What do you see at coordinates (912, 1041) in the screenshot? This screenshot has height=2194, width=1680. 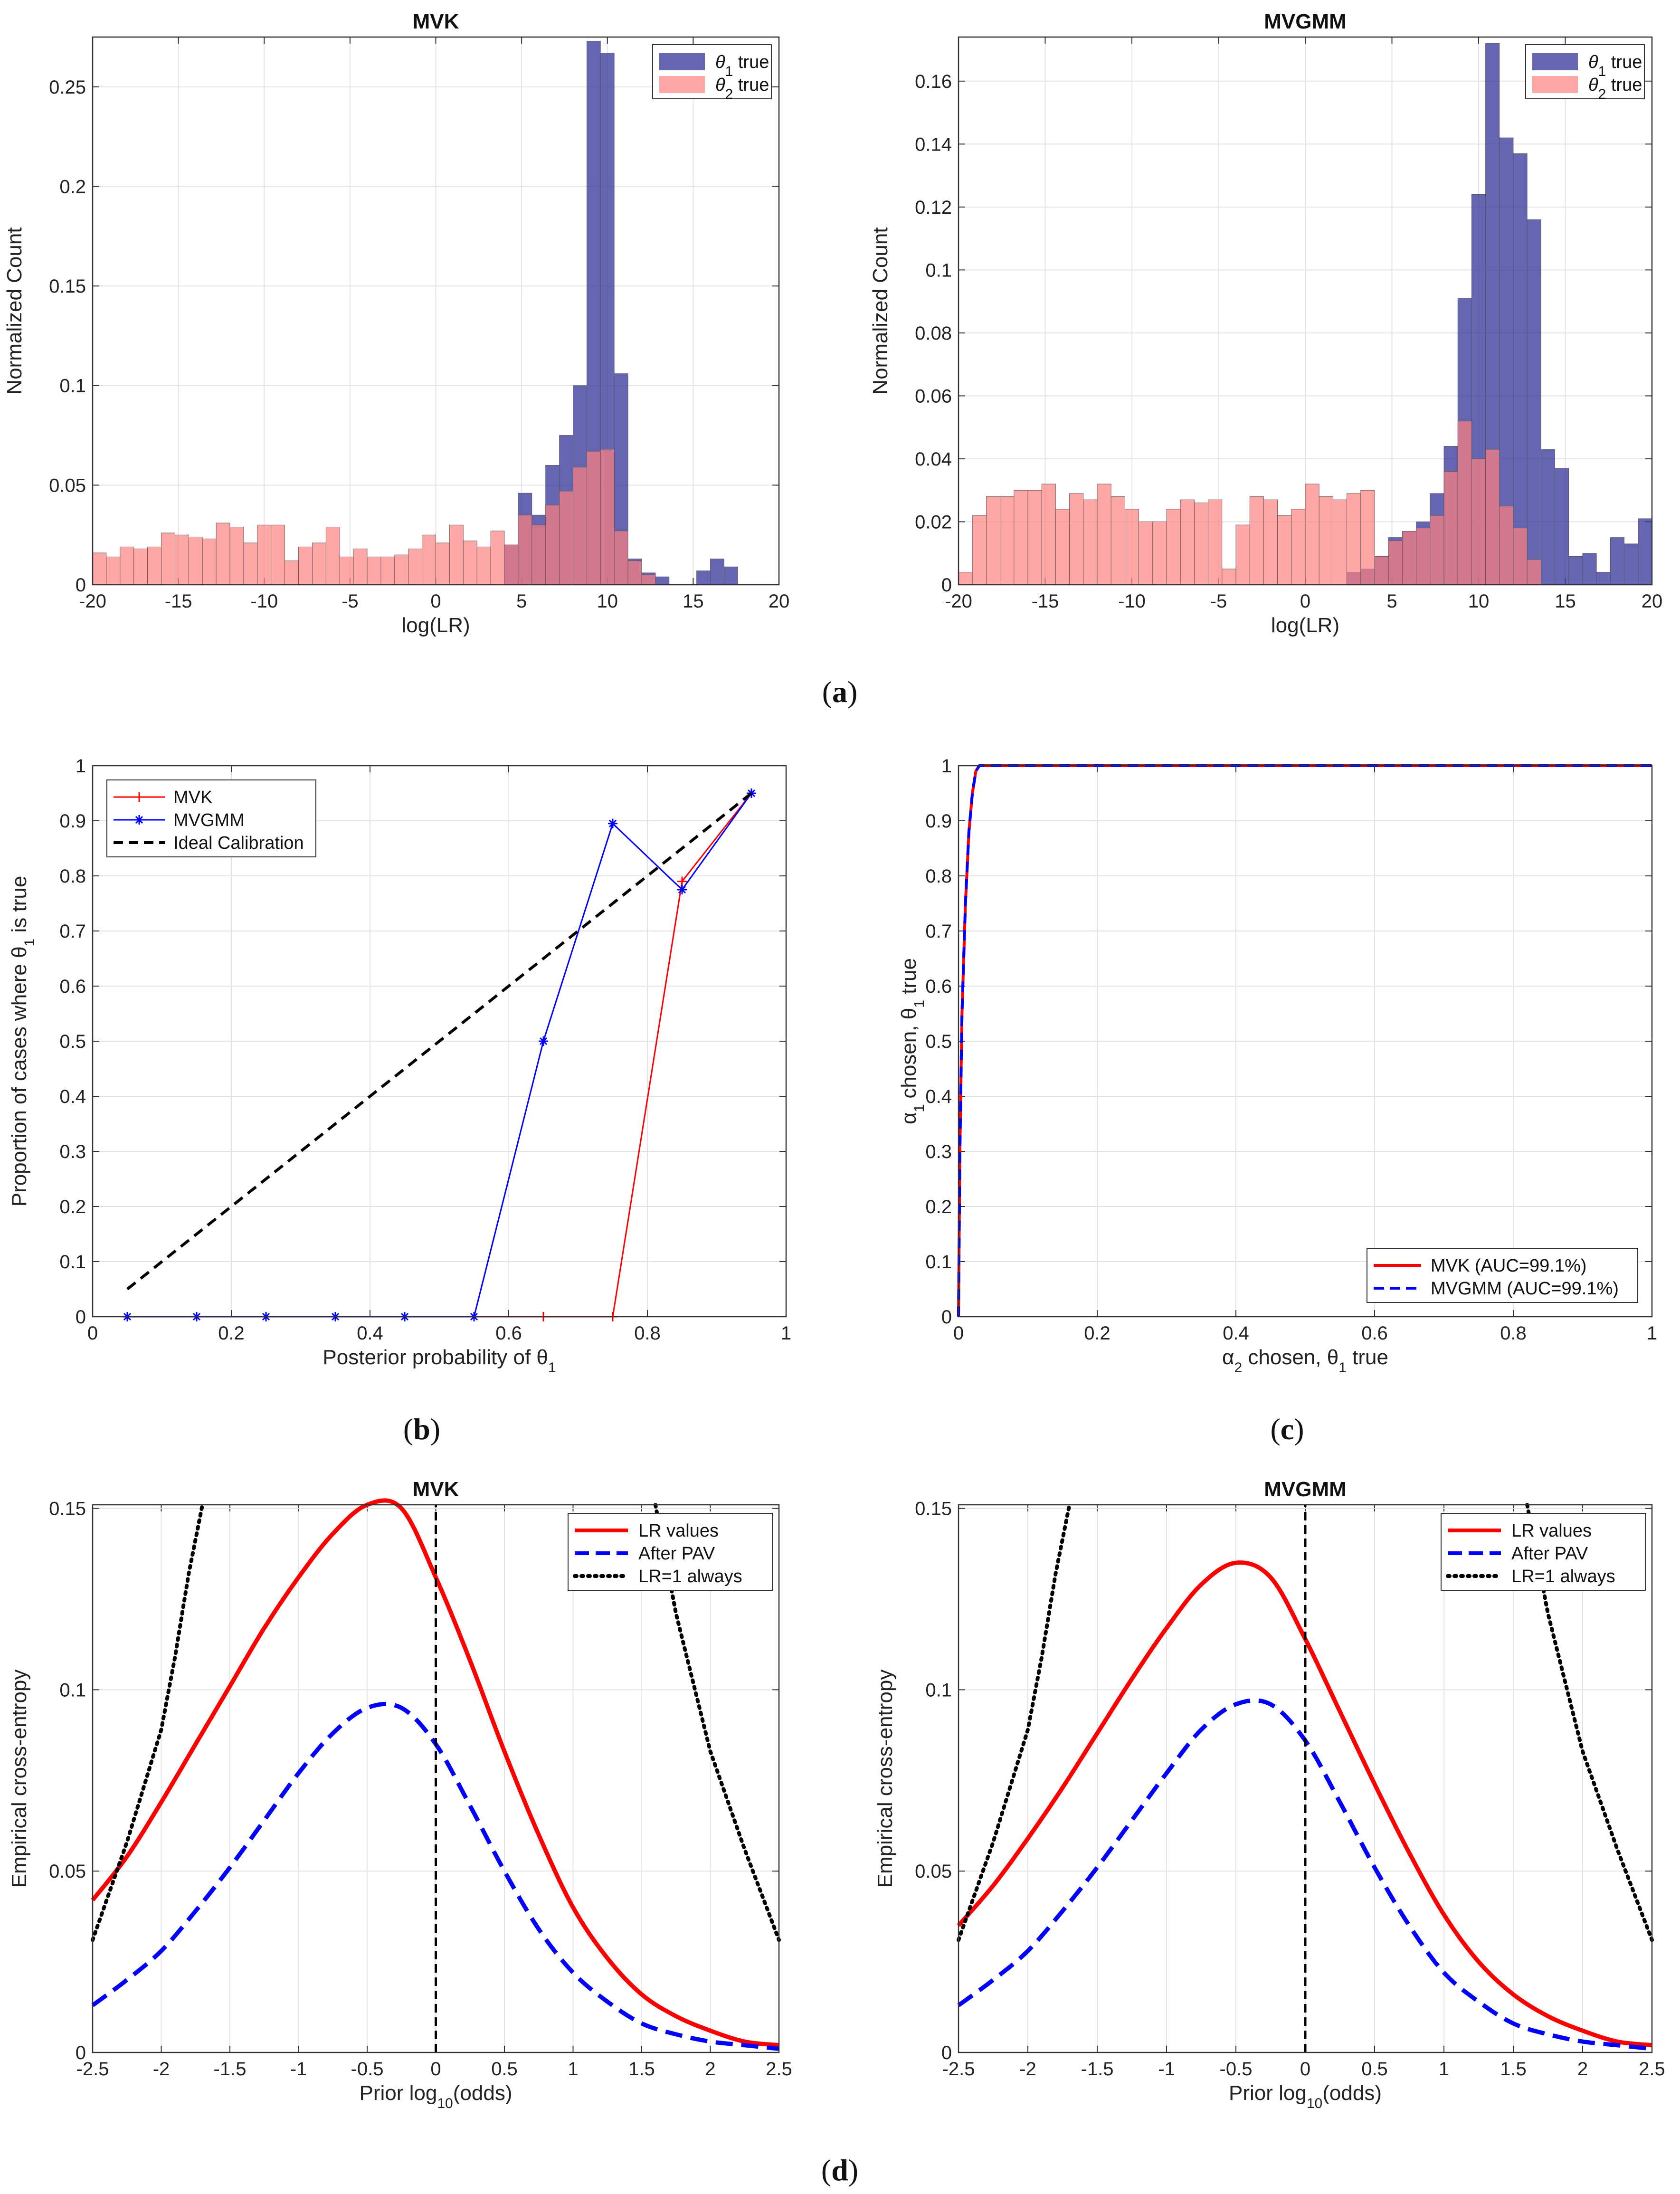 I see `y-axis-label: α1 chosen, θ1 true` at bounding box center [912, 1041].